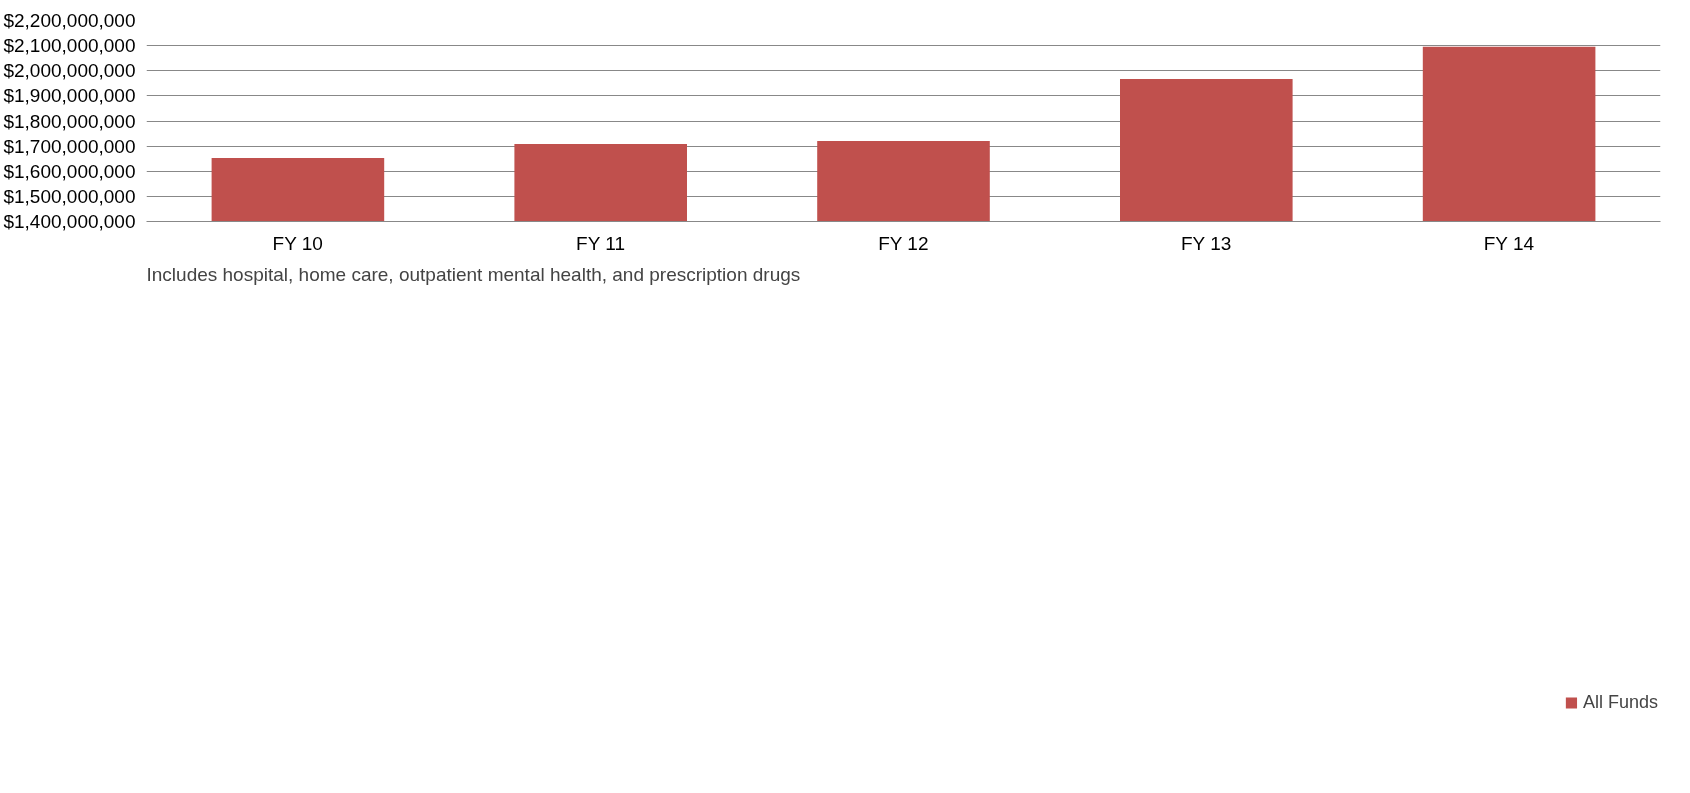 The height and width of the screenshot is (793, 1690). Describe the element at coordinates (69, 46) in the screenshot. I see `y-tick-label: $2,100,000,000` at that location.